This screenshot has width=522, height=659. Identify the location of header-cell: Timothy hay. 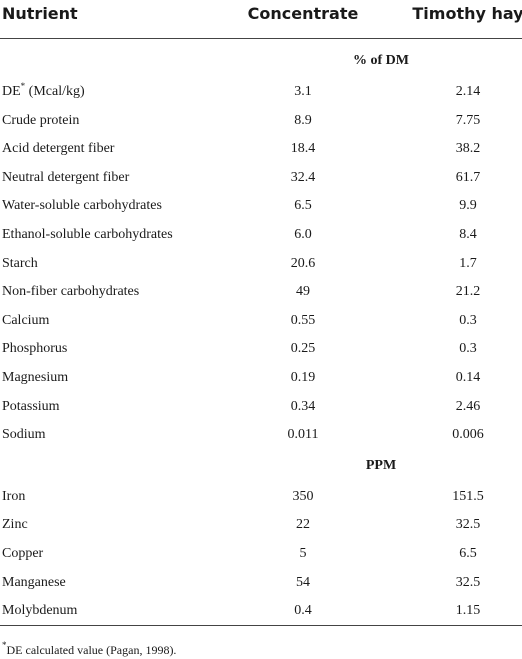
(467, 13).